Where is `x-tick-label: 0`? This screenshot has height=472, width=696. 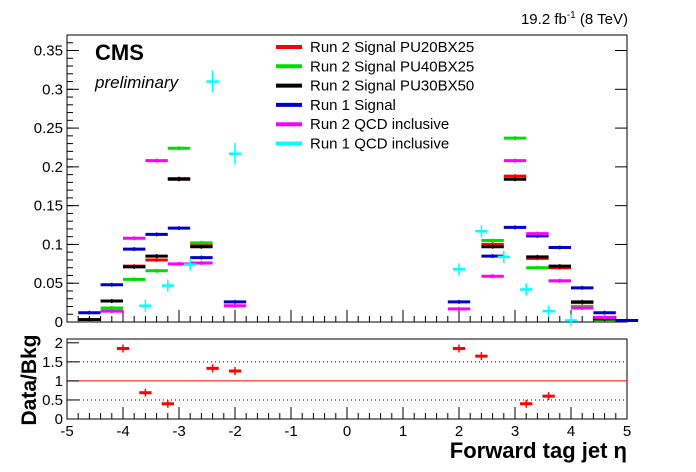 x-tick-label: 0 is located at coordinates (347, 431).